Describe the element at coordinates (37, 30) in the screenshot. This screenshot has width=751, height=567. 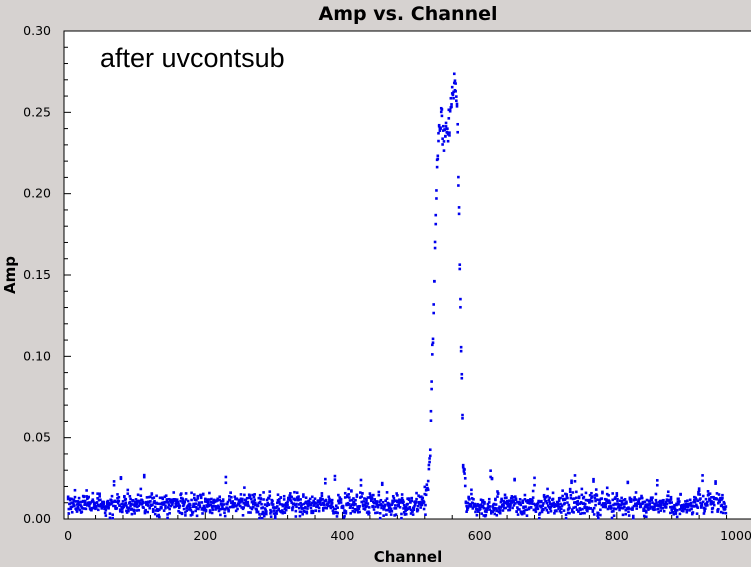
I see `y-tick-label: 0.30` at that location.